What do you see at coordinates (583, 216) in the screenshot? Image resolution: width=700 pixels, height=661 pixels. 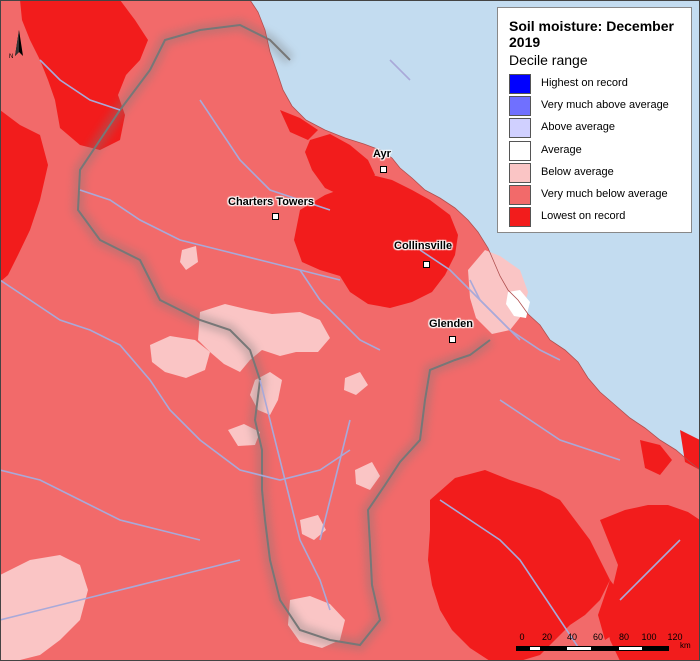 I see `legend-label: Lowest on record` at bounding box center [583, 216].